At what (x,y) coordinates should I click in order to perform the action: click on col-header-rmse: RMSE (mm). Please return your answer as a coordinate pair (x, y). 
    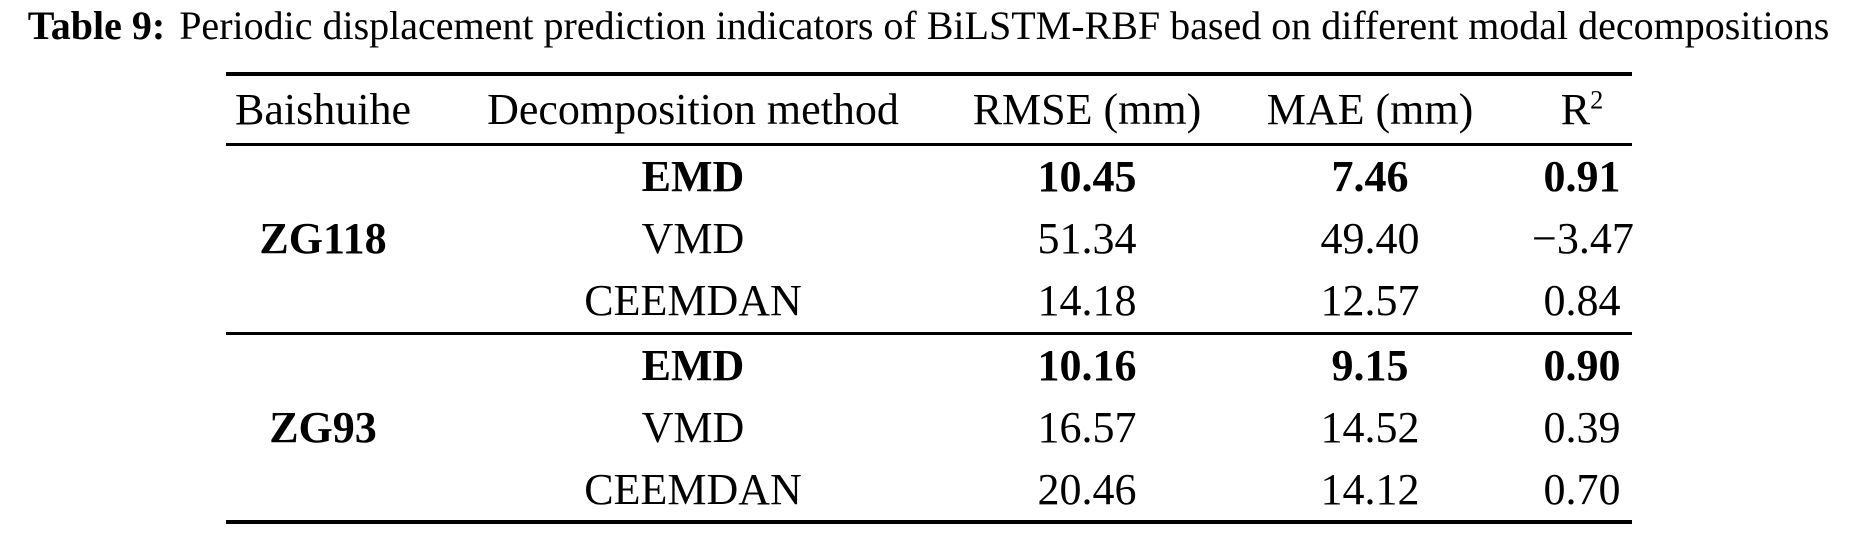
    Looking at the image, I should click on (1087, 110).